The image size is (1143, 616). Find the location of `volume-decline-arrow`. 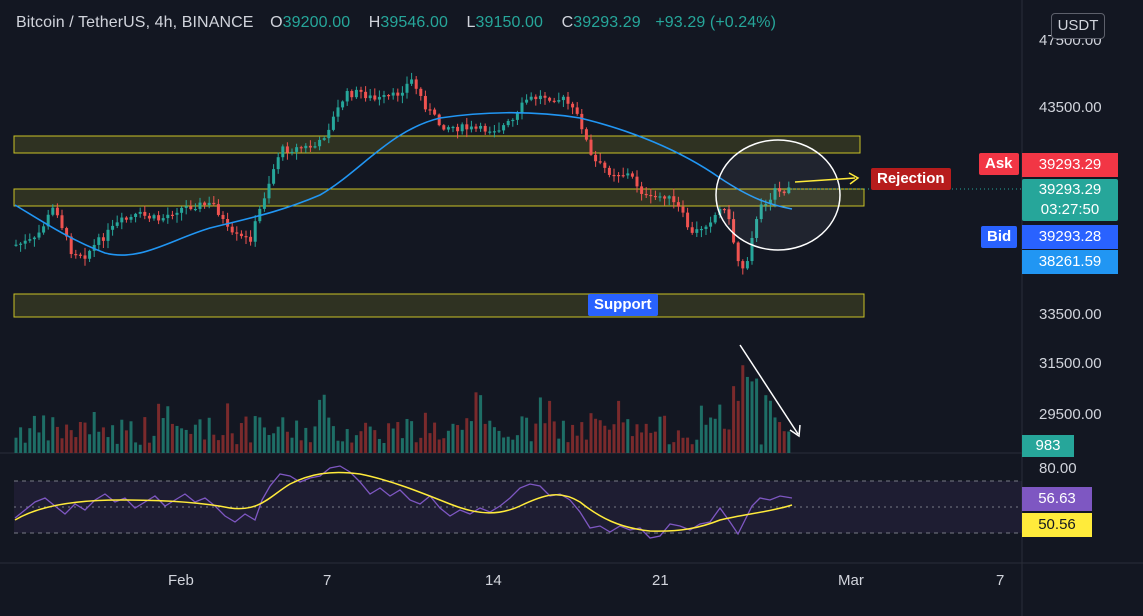

volume-decline-arrow is located at coordinates (769, 389).